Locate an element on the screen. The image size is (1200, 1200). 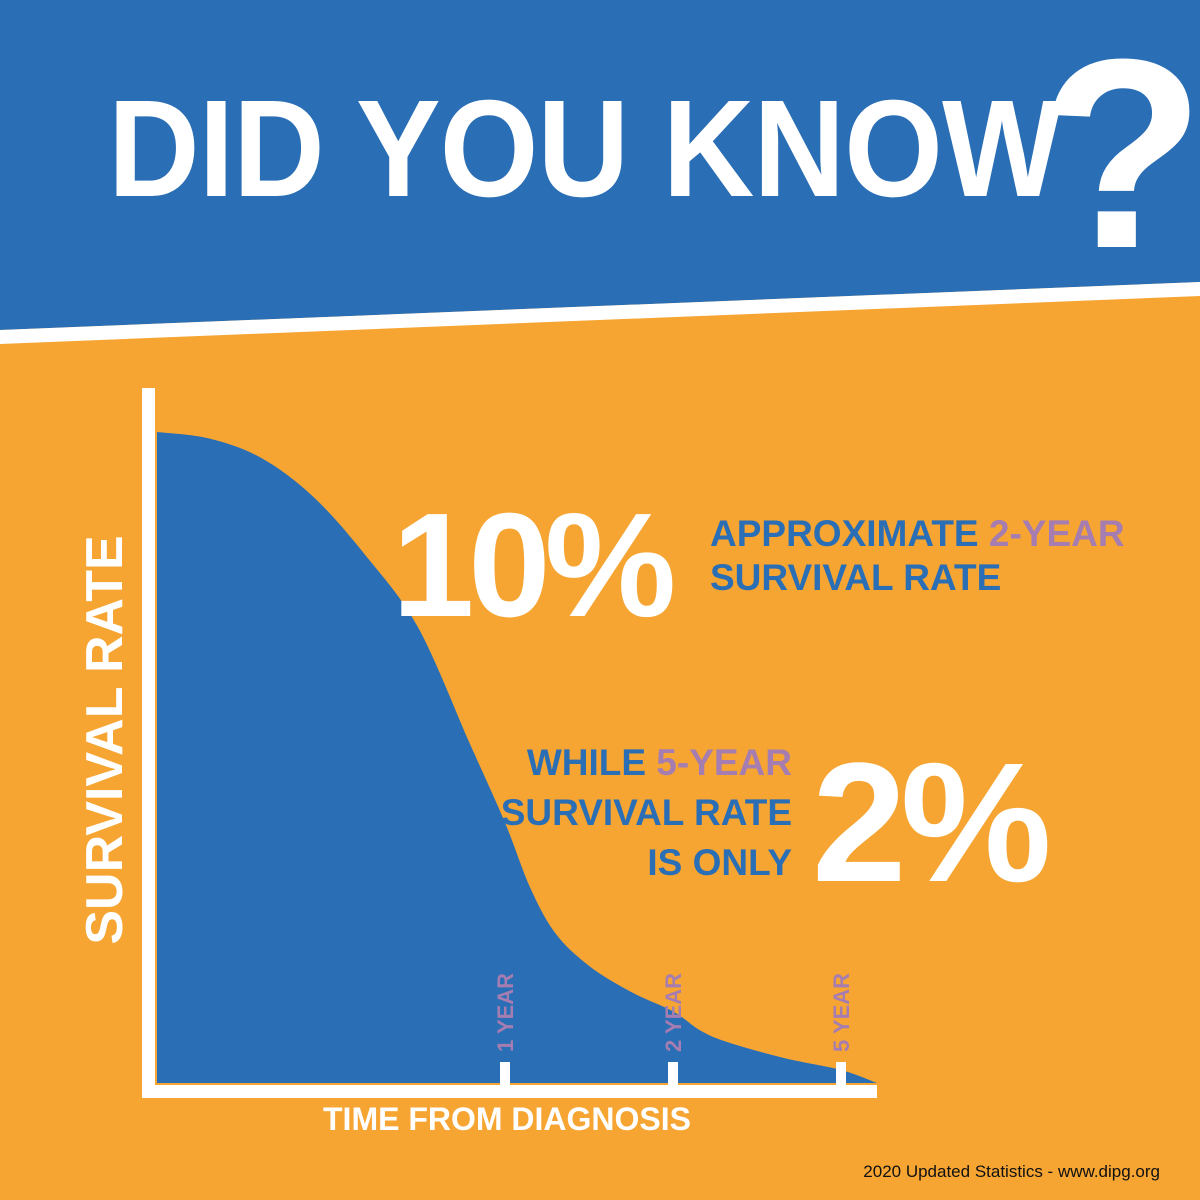
five-year-rate-value: 2% is located at coordinates (932, 823).